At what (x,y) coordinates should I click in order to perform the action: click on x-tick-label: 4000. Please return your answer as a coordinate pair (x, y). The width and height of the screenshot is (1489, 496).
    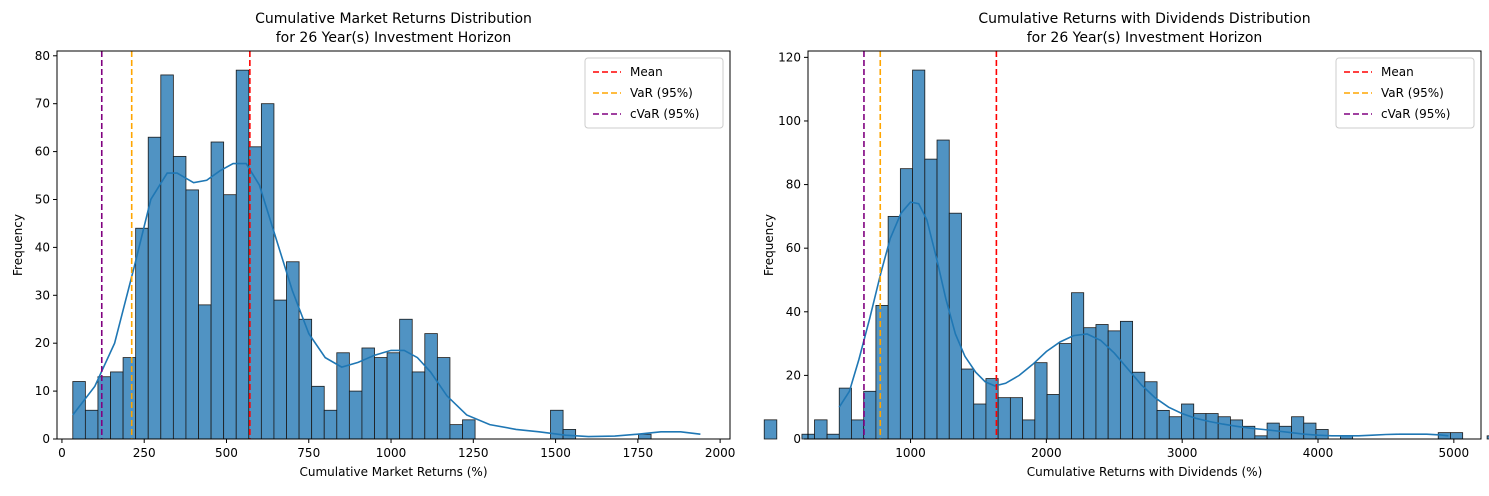
    Looking at the image, I should click on (1318, 453).